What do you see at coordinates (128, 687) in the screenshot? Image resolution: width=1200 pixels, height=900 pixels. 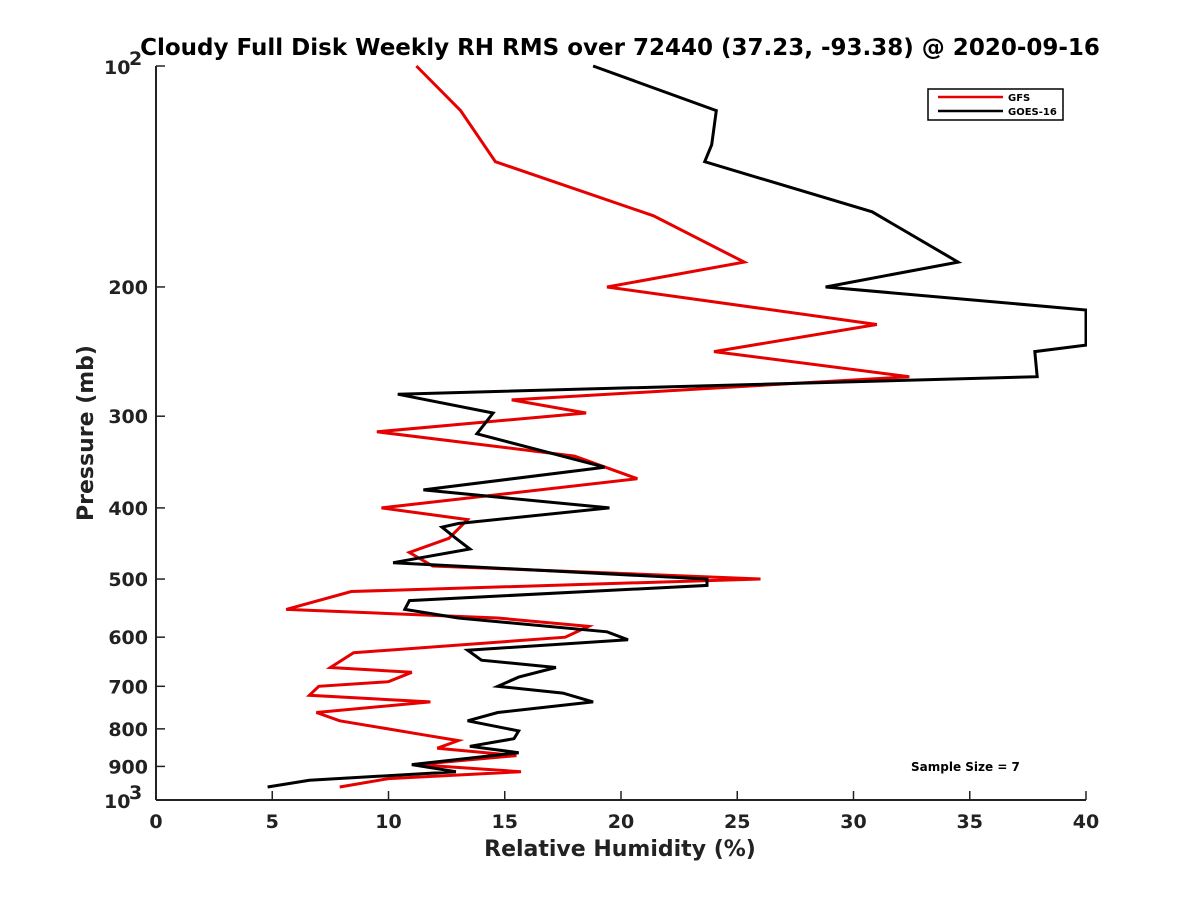 I see `y-tick-label: 700` at bounding box center [128, 687].